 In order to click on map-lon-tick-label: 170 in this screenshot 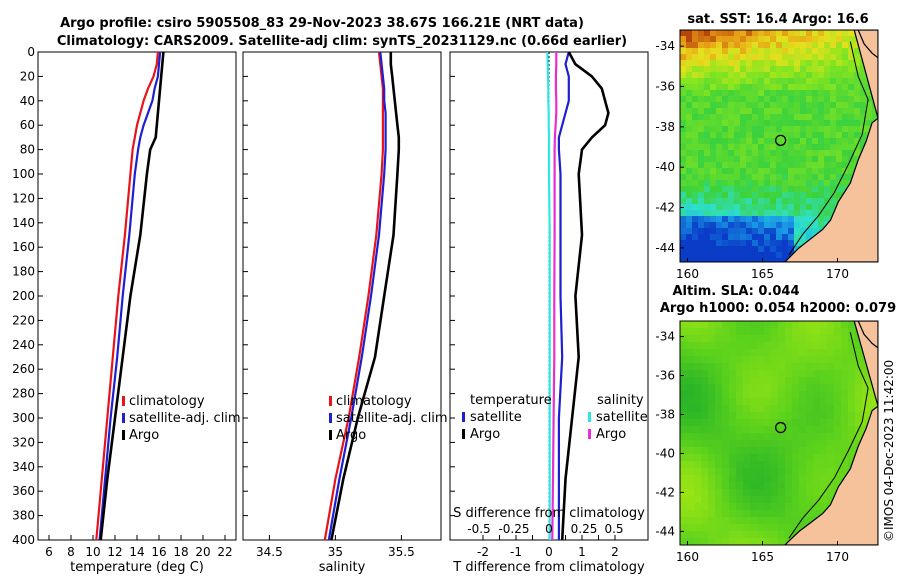, I will do `click(837, 557)`.